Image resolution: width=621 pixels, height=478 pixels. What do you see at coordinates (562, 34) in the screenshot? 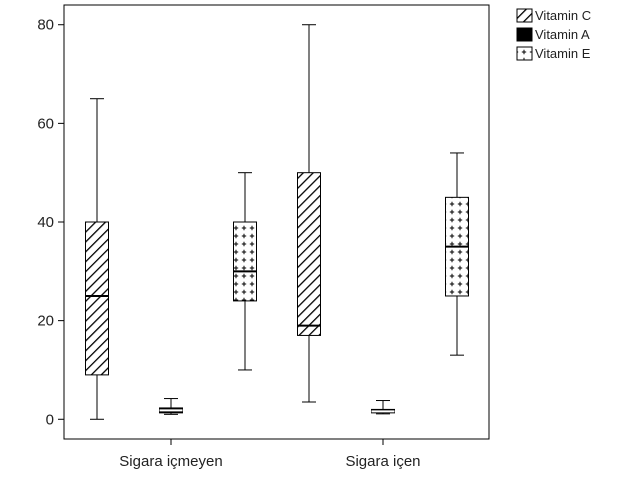
I see `legend-label: Vitamin A` at bounding box center [562, 34].